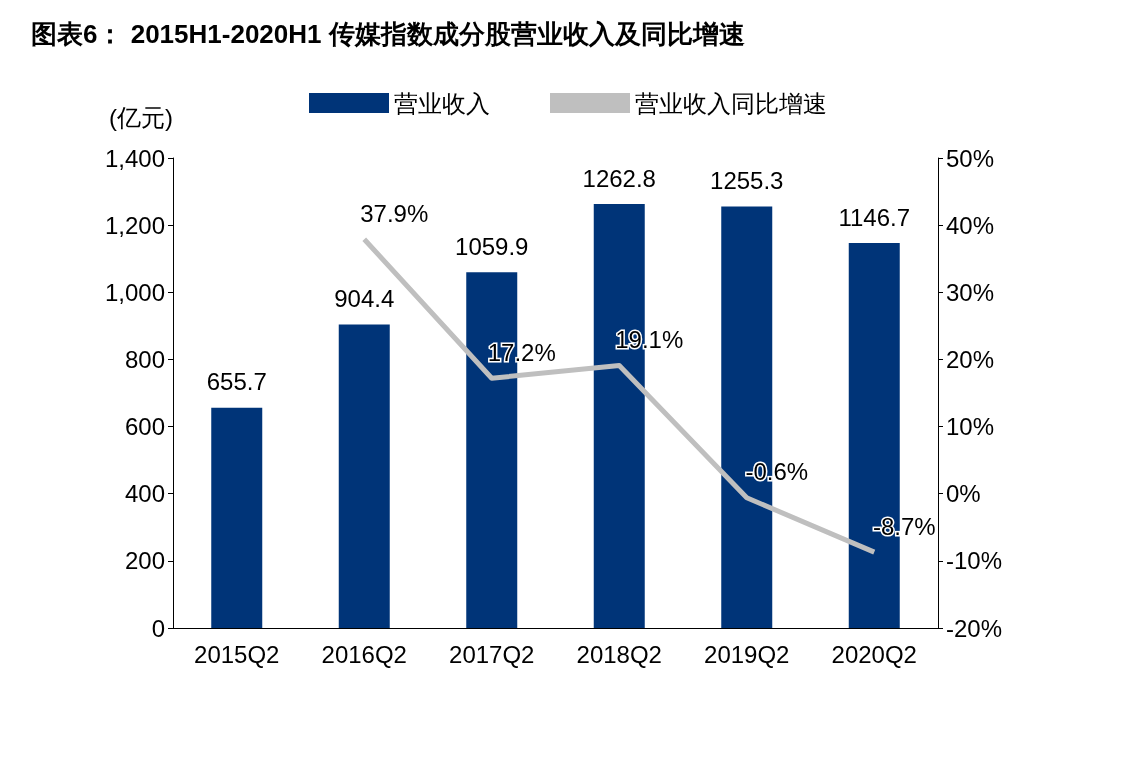 The width and height of the screenshot is (1137, 767). What do you see at coordinates (144, 359) in the screenshot?
I see `y-tick-label: 800` at bounding box center [144, 359].